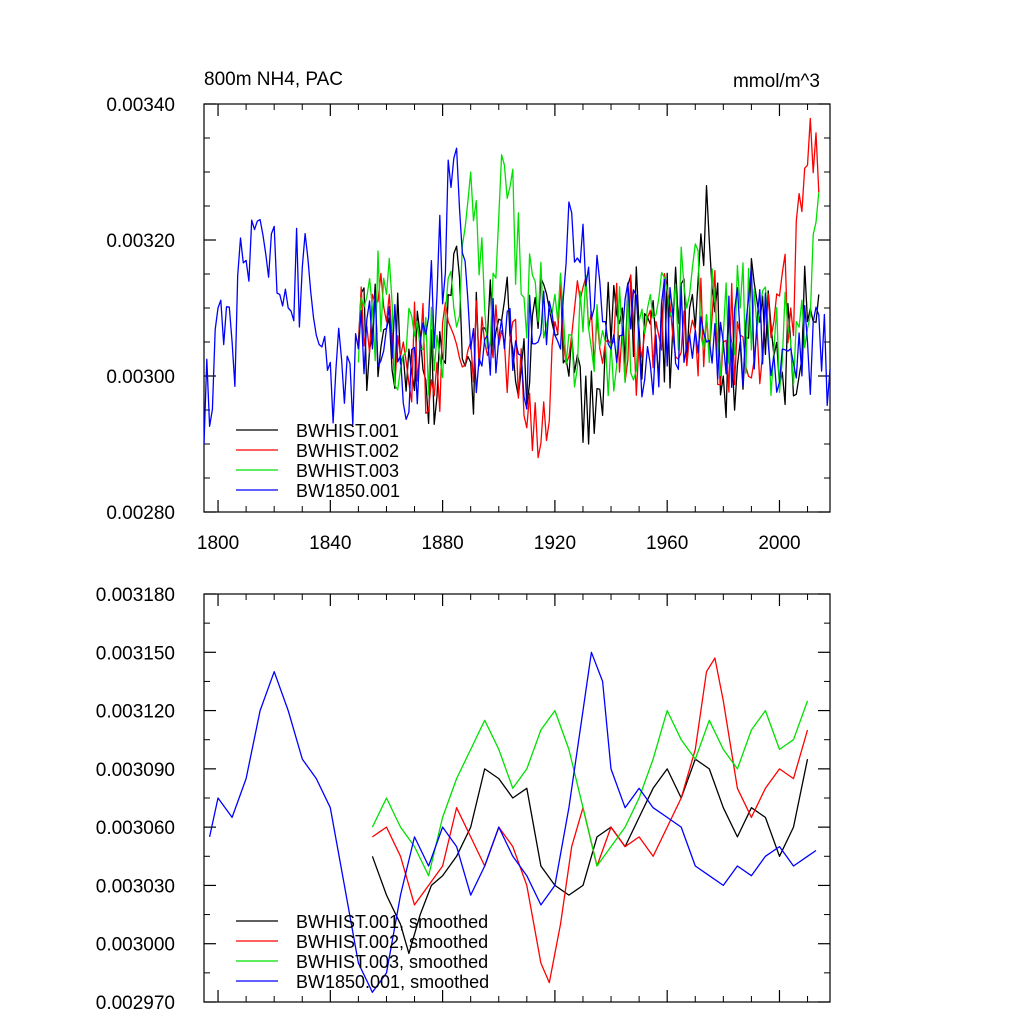 Image resolution: width=1024 pixels, height=1024 pixels. I want to click on legend-label: BWHIST.003, so click(347, 471).